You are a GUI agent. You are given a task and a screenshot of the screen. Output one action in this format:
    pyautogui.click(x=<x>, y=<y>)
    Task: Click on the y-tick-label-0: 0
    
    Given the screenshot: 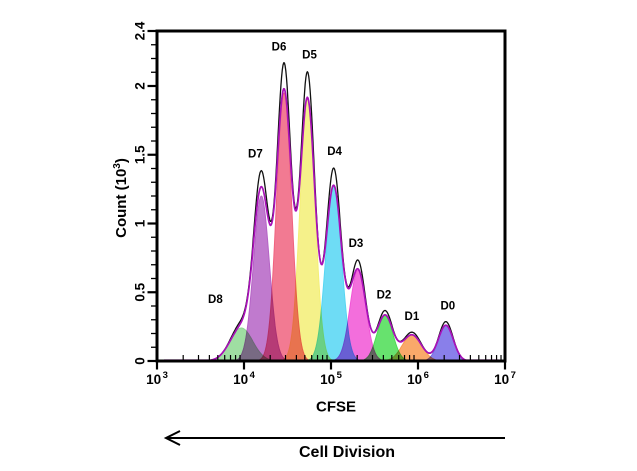 What is the action you would take?
    pyautogui.click(x=140, y=361)
    